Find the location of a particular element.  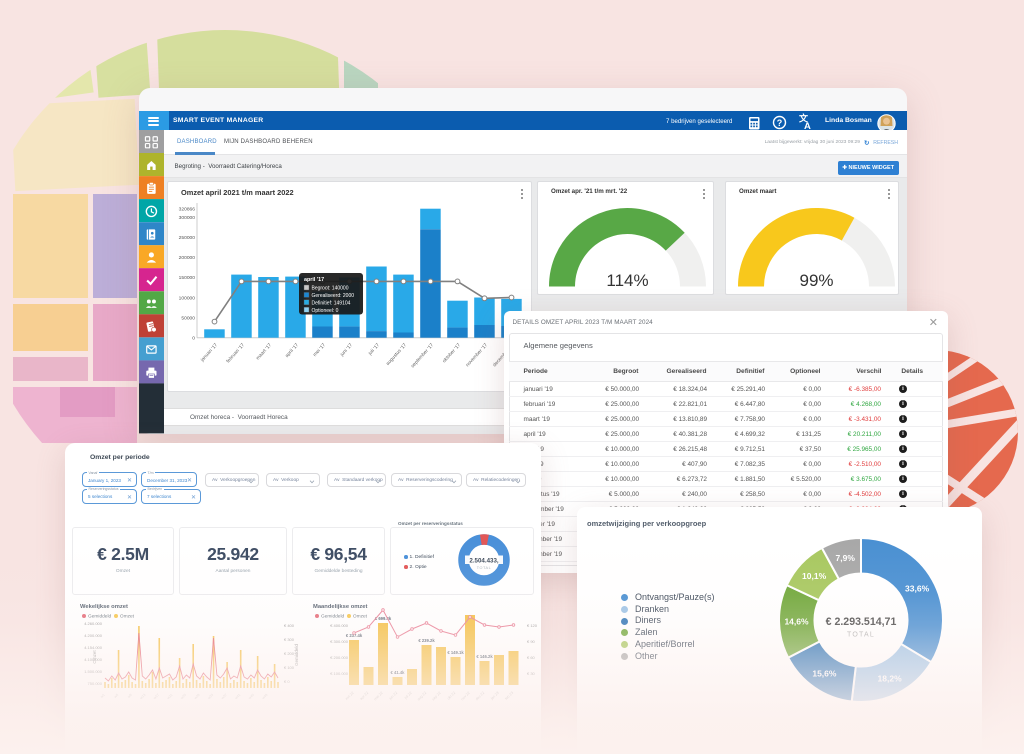

svg-text: € 60 is located at coordinates (531, 657).